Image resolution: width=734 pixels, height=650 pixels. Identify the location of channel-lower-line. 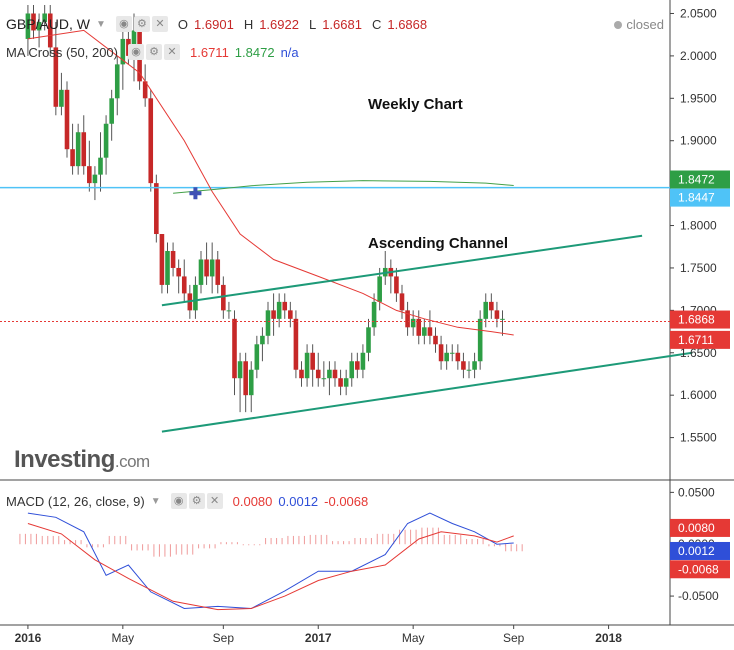
(427, 392).